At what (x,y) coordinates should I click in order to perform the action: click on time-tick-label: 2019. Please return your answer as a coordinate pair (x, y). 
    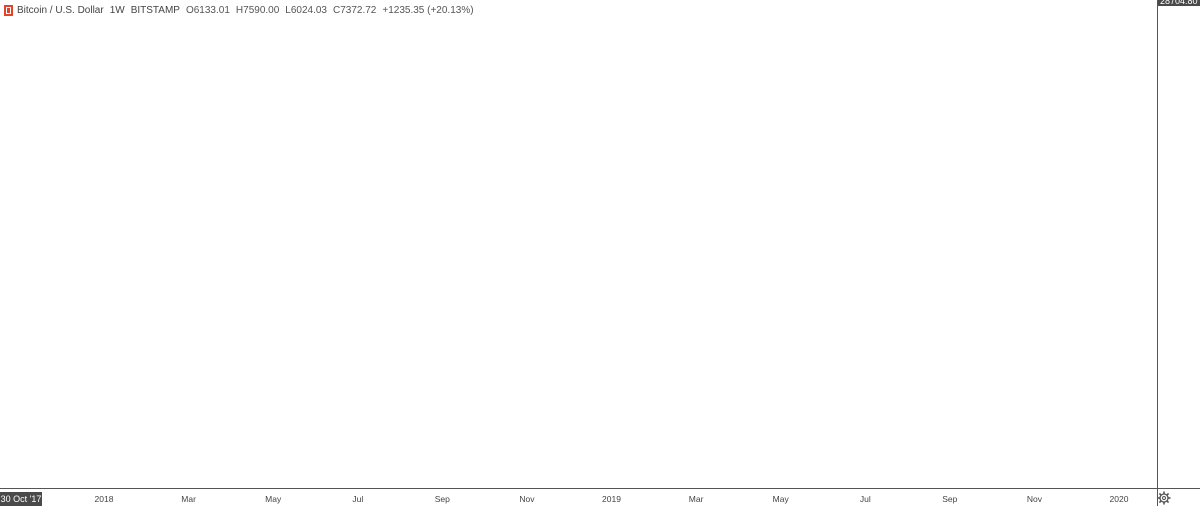
    Looking at the image, I should click on (611, 499).